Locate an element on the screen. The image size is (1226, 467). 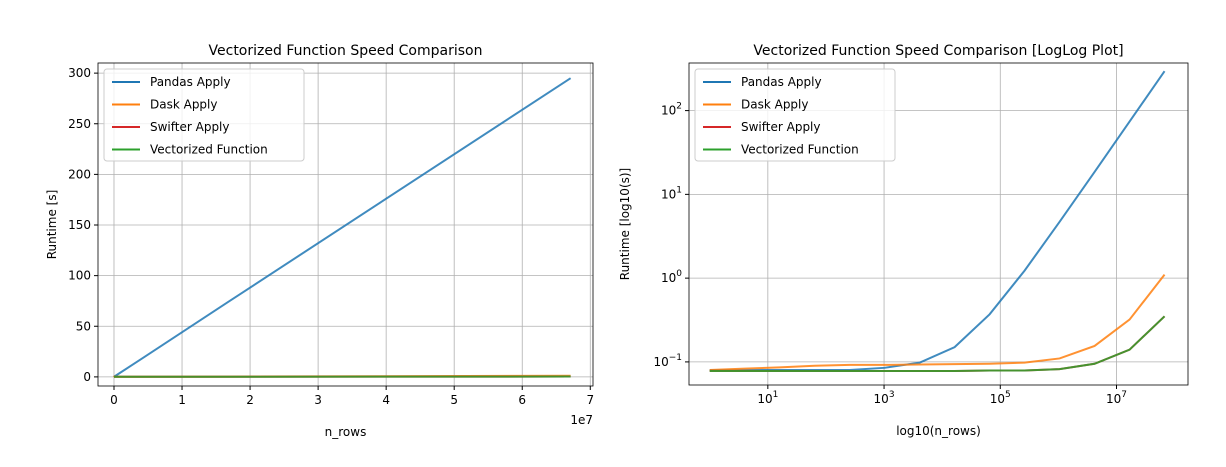
y-tick-label: 250 is located at coordinates (79, 124).